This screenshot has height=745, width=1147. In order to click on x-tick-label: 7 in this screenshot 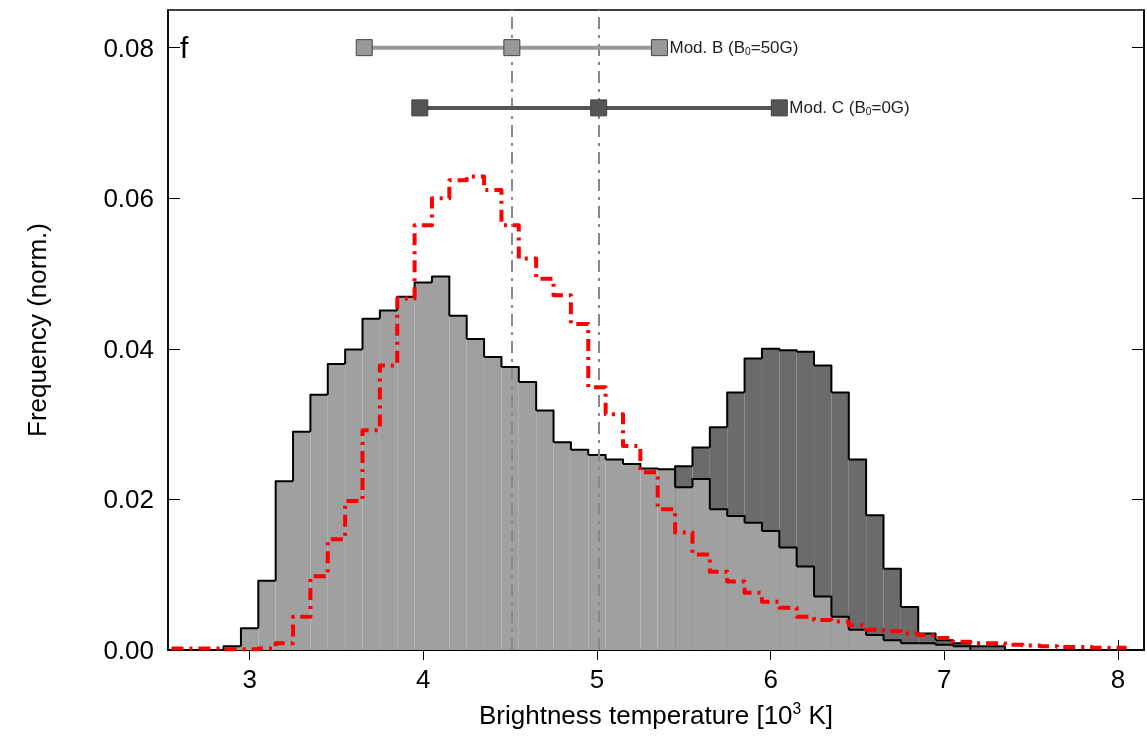, I will do `click(944, 679)`.